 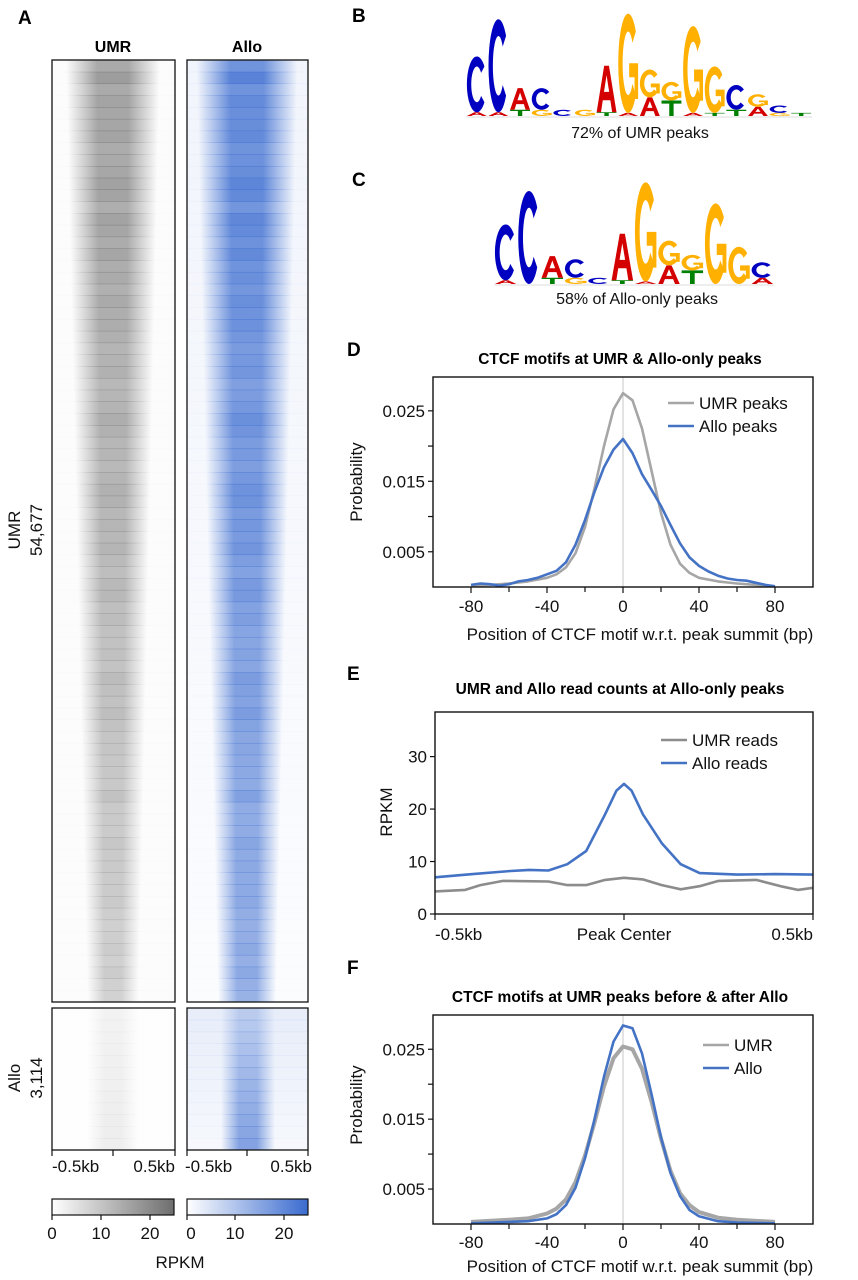 I want to click on y-axis-label: RPKM, so click(x=386, y=811).